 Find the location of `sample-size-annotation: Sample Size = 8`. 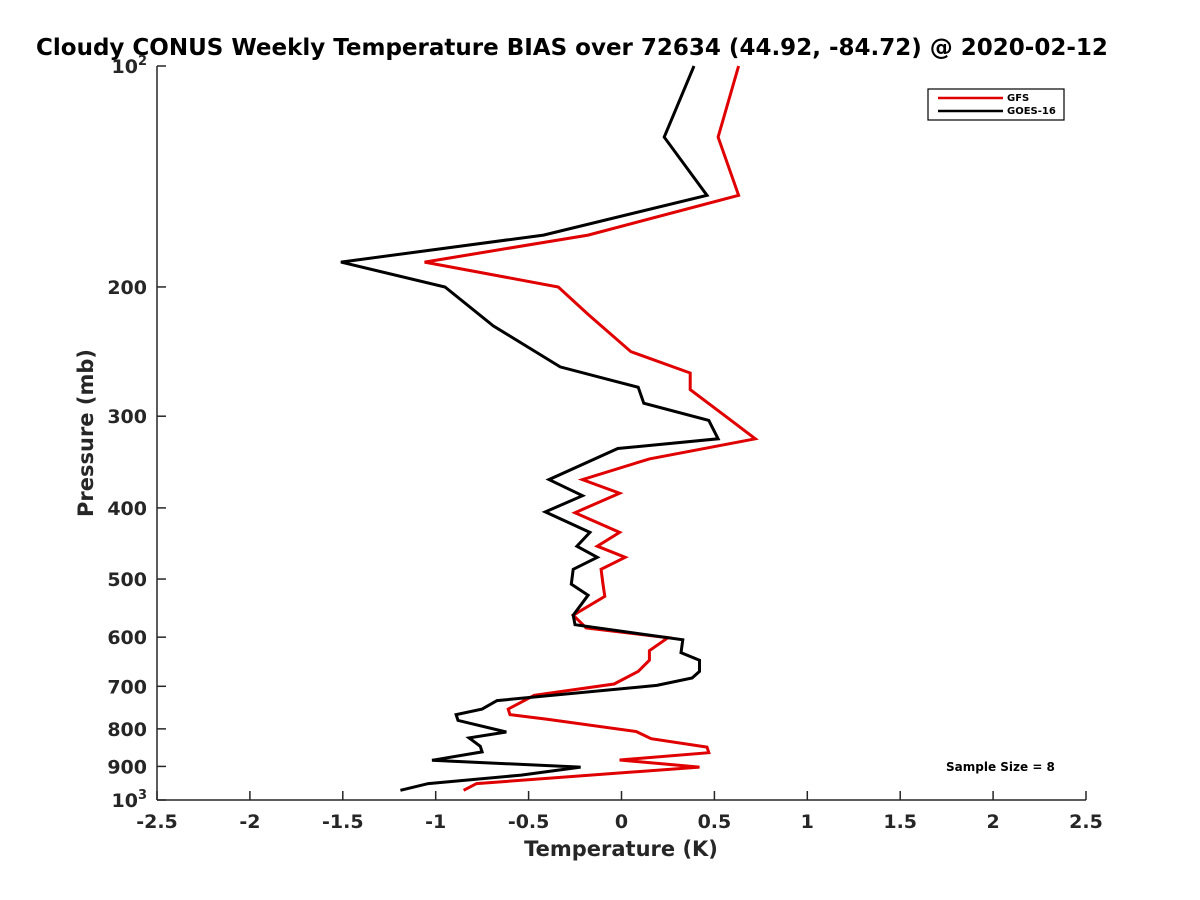

sample-size-annotation: Sample Size = 8 is located at coordinates (1000, 767).